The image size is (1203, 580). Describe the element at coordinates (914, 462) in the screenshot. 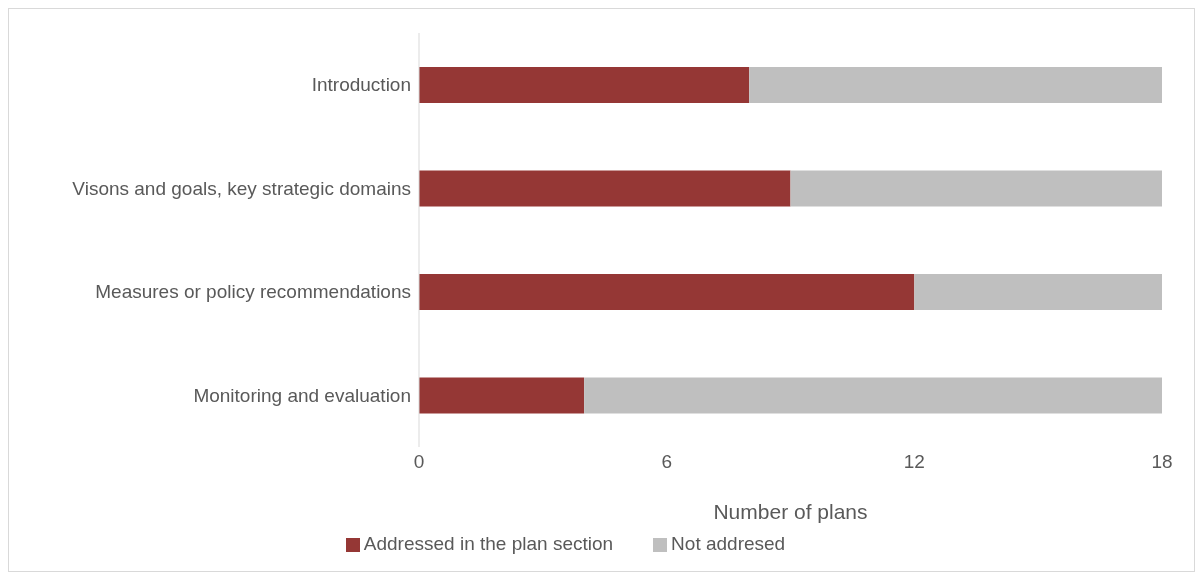

I see `x-tick-label: 12` at that location.